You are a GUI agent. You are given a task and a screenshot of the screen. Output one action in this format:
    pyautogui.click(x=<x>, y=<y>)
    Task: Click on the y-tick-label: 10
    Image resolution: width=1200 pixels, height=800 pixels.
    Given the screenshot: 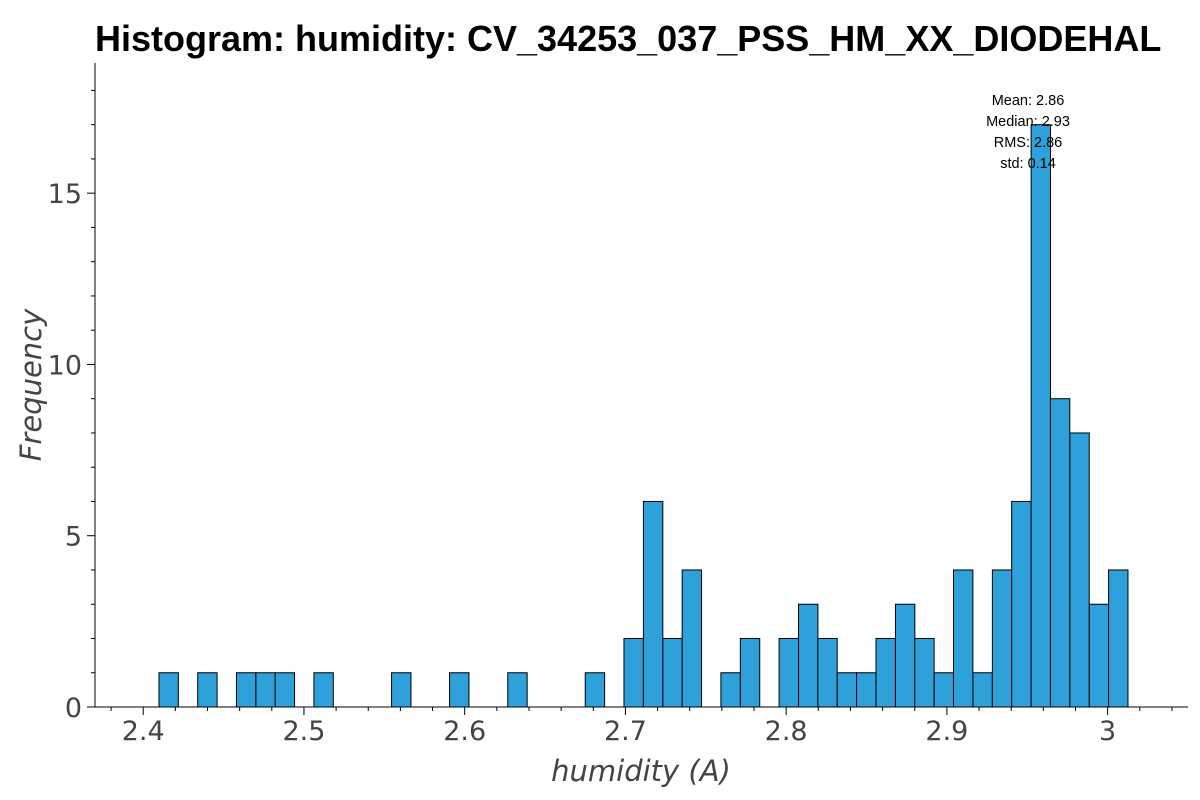 What is the action you would take?
    pyautogui.click(x=65, y=365)
    